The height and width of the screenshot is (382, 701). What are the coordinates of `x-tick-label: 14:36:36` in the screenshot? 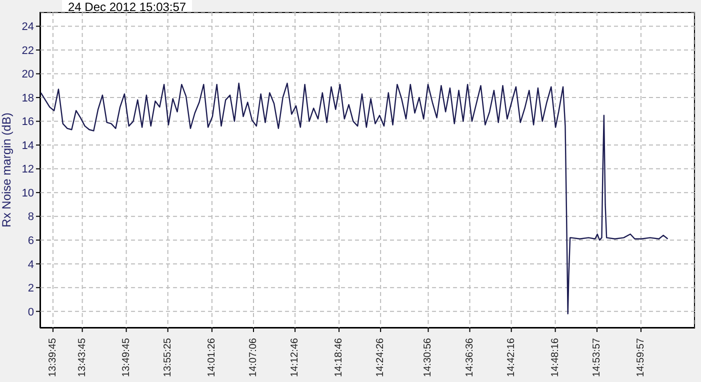 It's located at (470, 357).